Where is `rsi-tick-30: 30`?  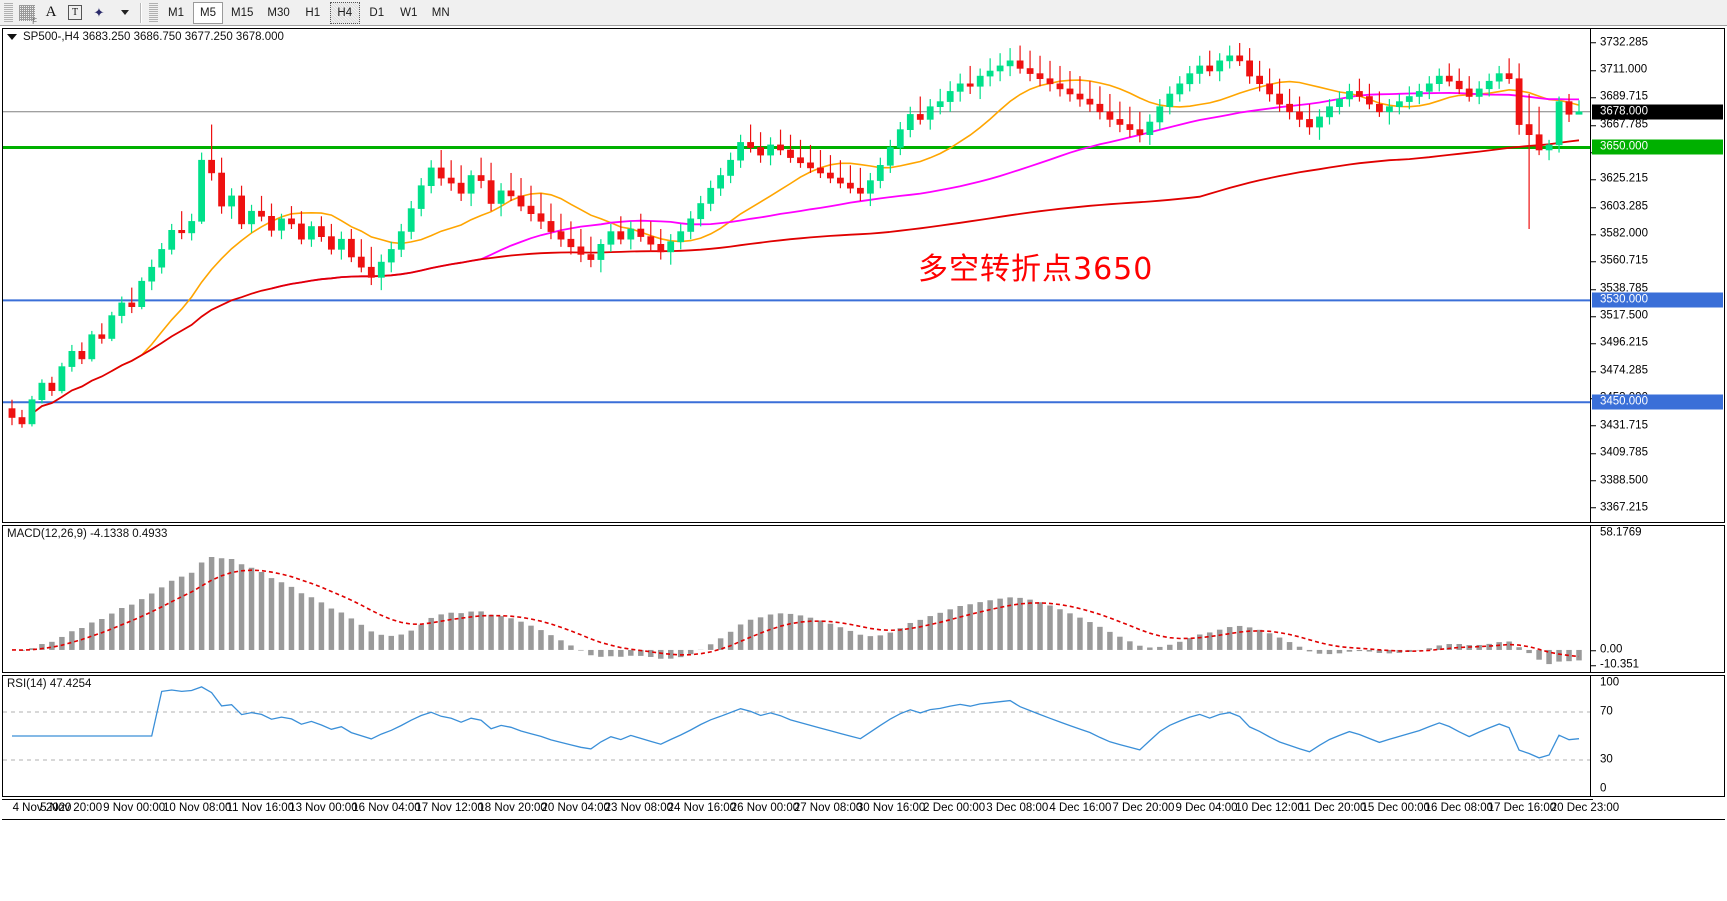
rsi-tick-30: 30 is located at coordinates (1606, 759).